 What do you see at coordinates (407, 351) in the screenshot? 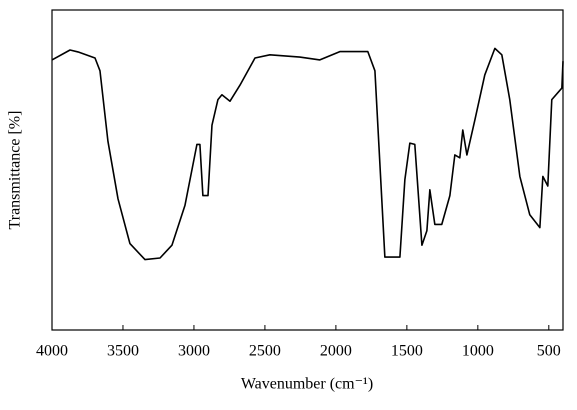
I see `x-tick-label: 1500` at bounding box center [407, 351].